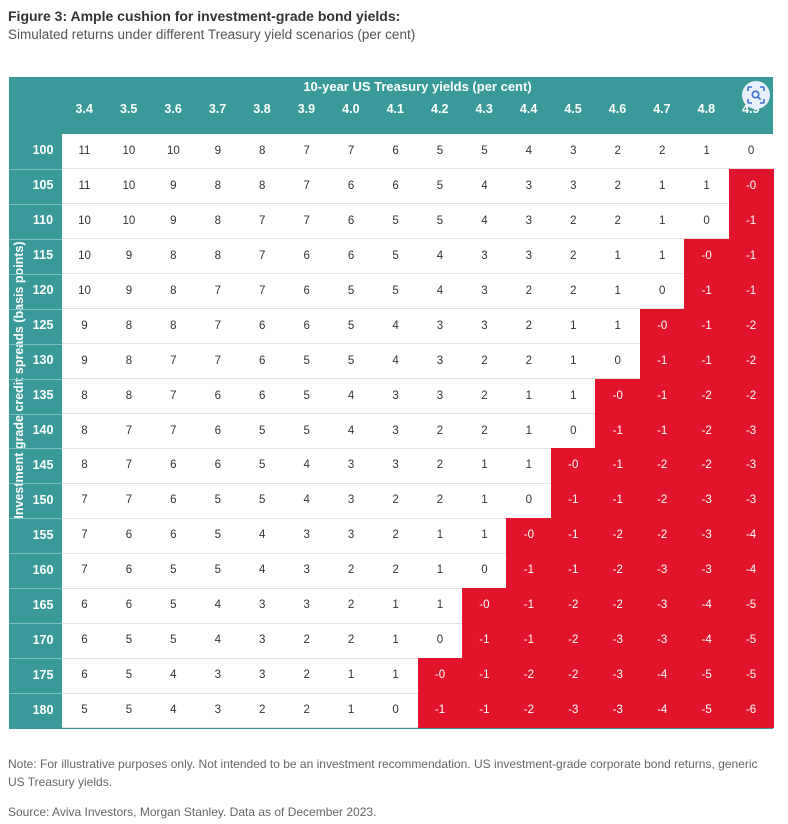 This screenshot has height=824, width=788. What do you see at coordinates (43, 464) in the screenshot?
I see `row-header: 145` at bounding box center [43, 464].